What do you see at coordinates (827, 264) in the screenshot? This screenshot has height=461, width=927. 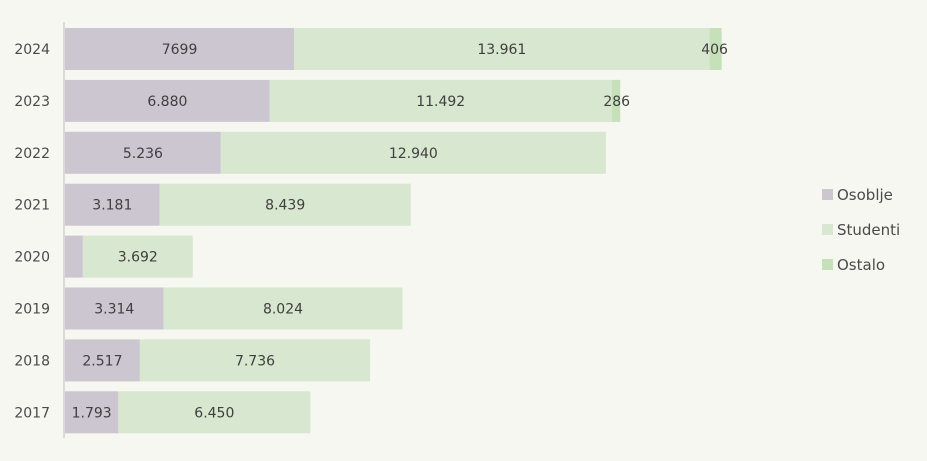 I see `legend-swatch-ostalo` at bounding box center [827, 264].